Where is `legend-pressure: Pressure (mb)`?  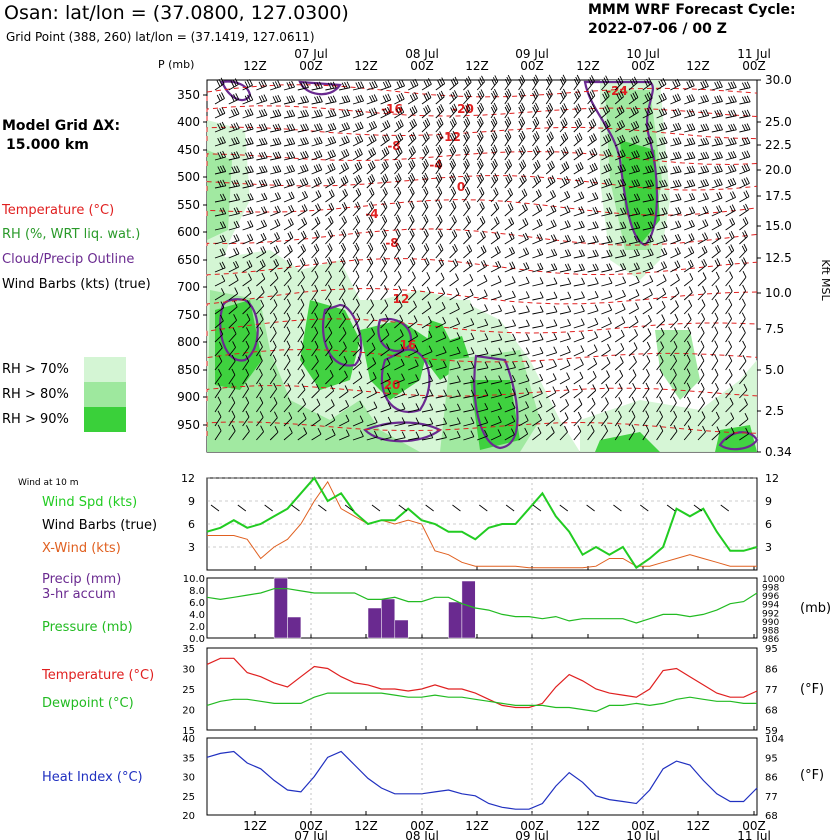 legend-pressure: Pressure (mb) is located at coordinates (87, 627).